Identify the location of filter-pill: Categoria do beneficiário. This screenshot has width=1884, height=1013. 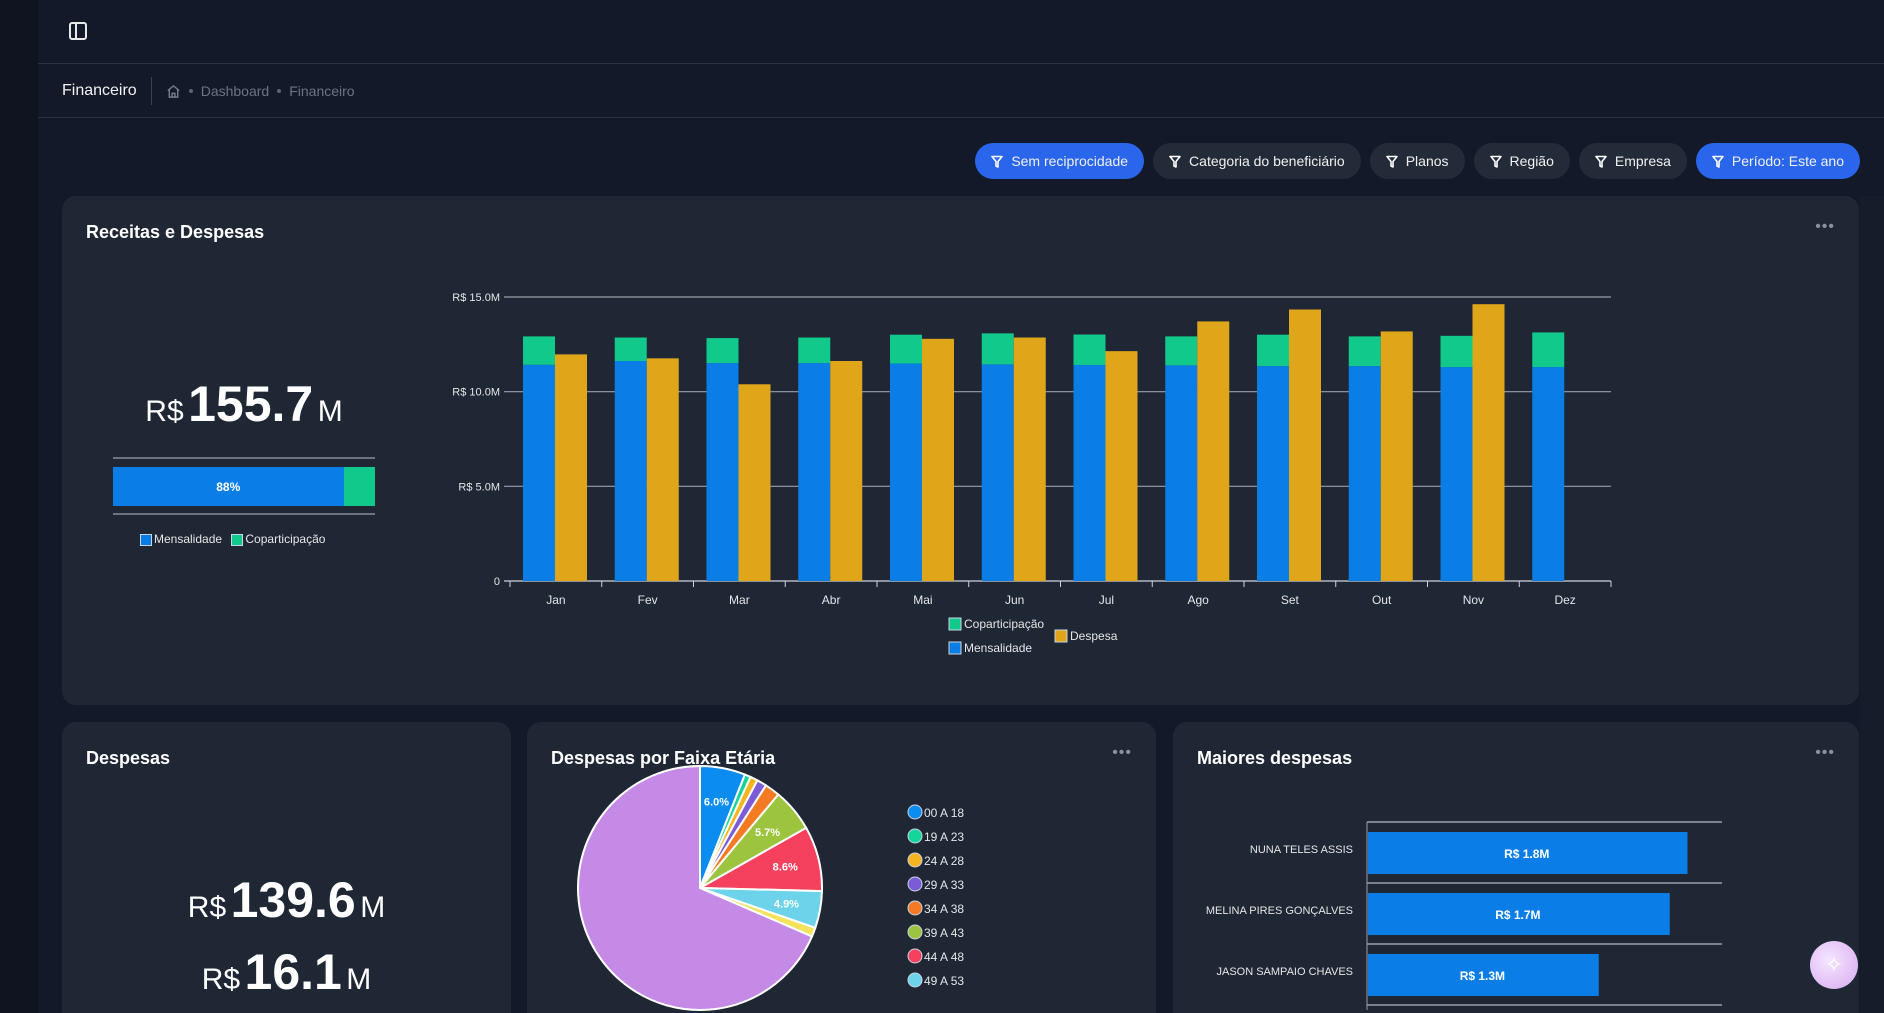
(1257, 161).